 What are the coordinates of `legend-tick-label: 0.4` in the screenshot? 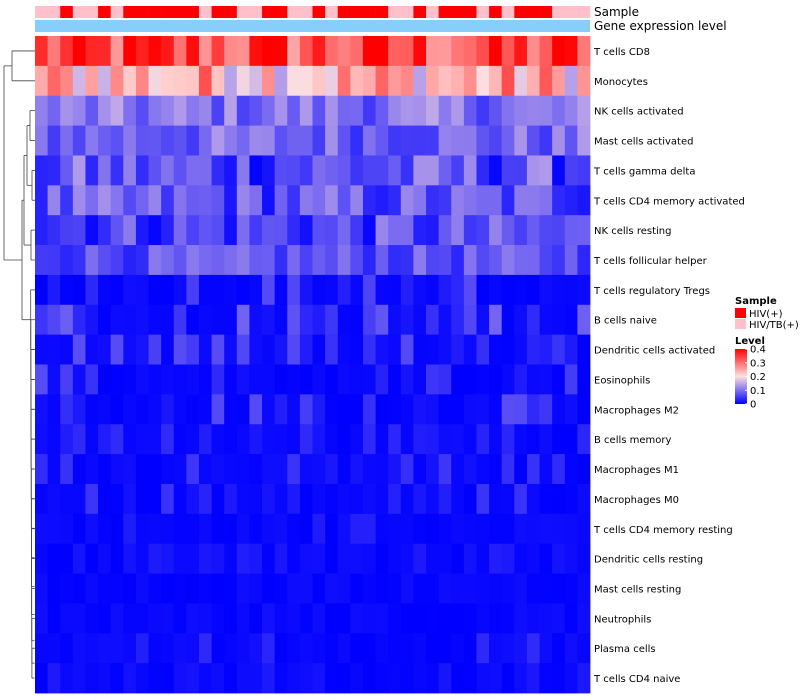 It's located at (758, 350).